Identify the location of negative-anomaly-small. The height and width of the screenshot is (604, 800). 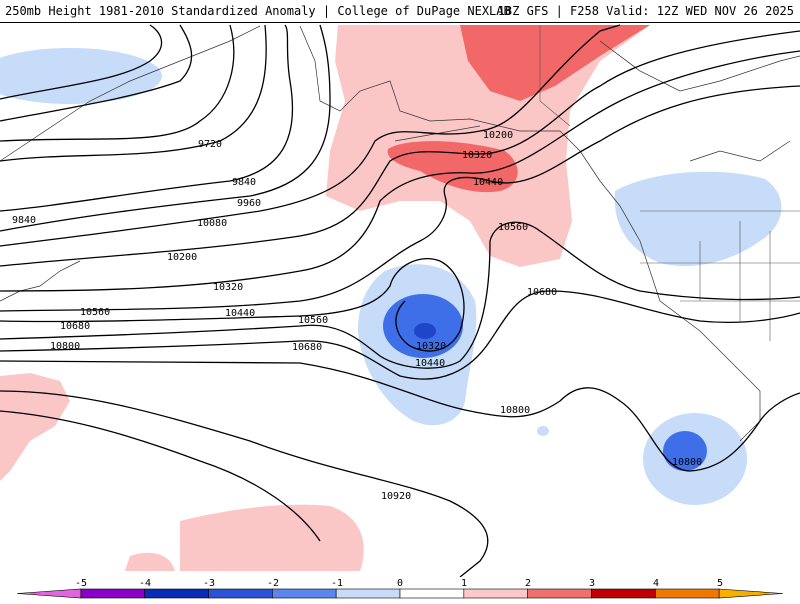
(543, 431).